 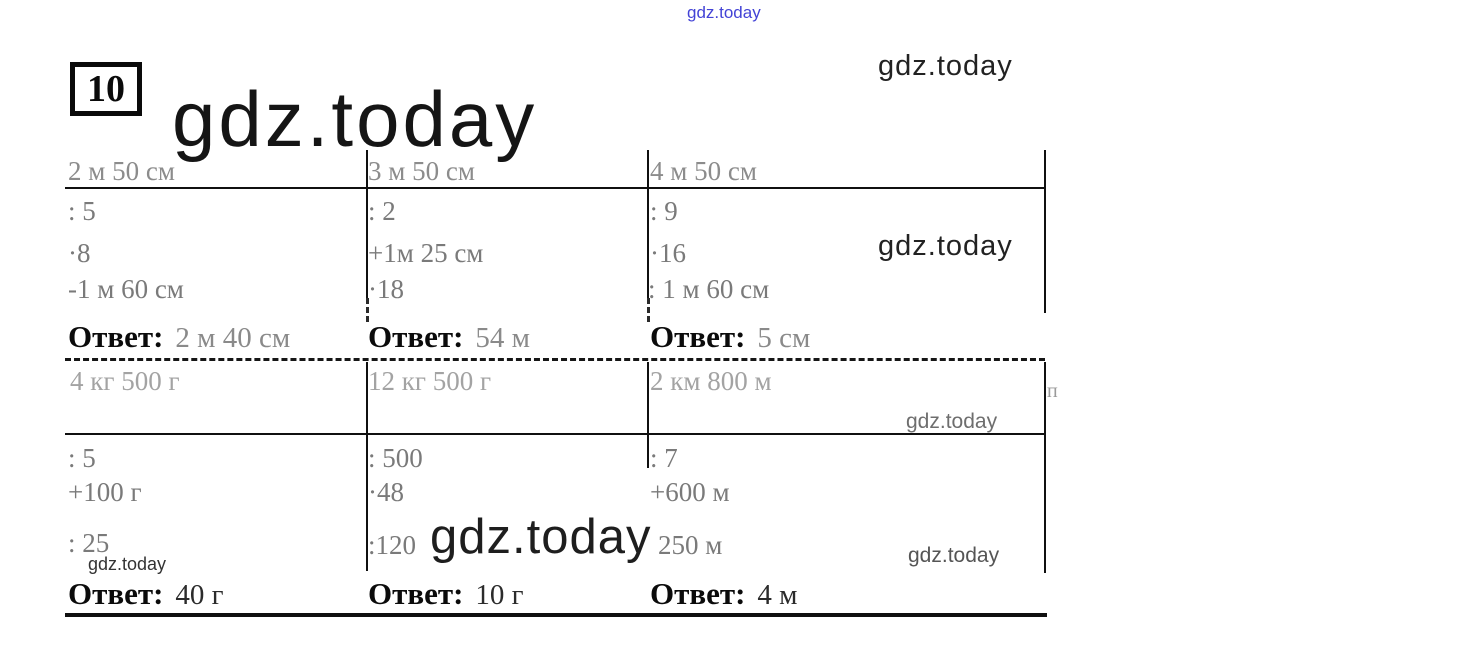 What do you see at coordinates (555, 188) in the screenshot?
I see `block1-header-rule` at bounding box center [555, 188].